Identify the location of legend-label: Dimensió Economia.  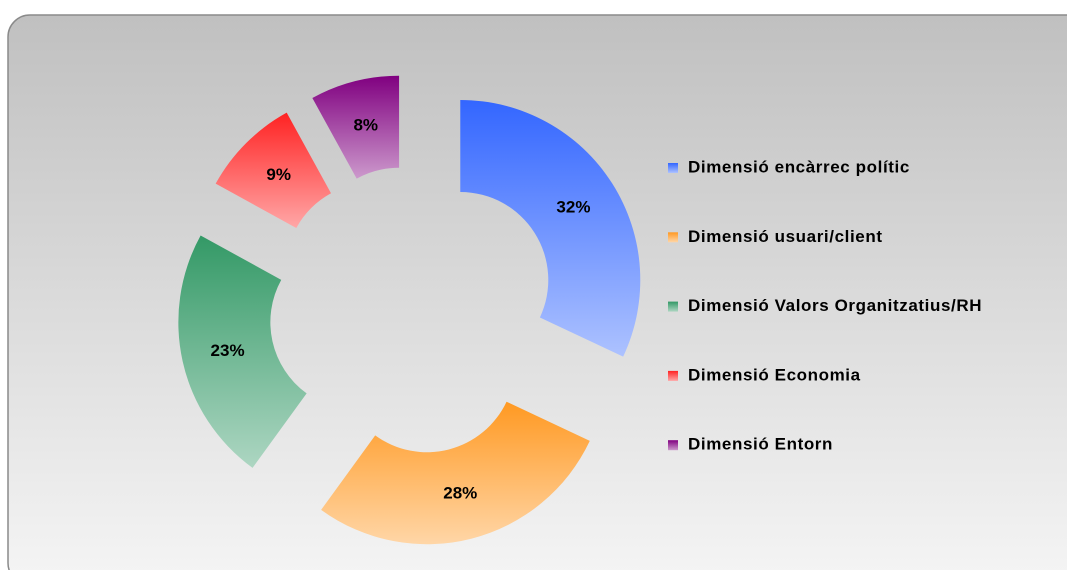
(774, 374).